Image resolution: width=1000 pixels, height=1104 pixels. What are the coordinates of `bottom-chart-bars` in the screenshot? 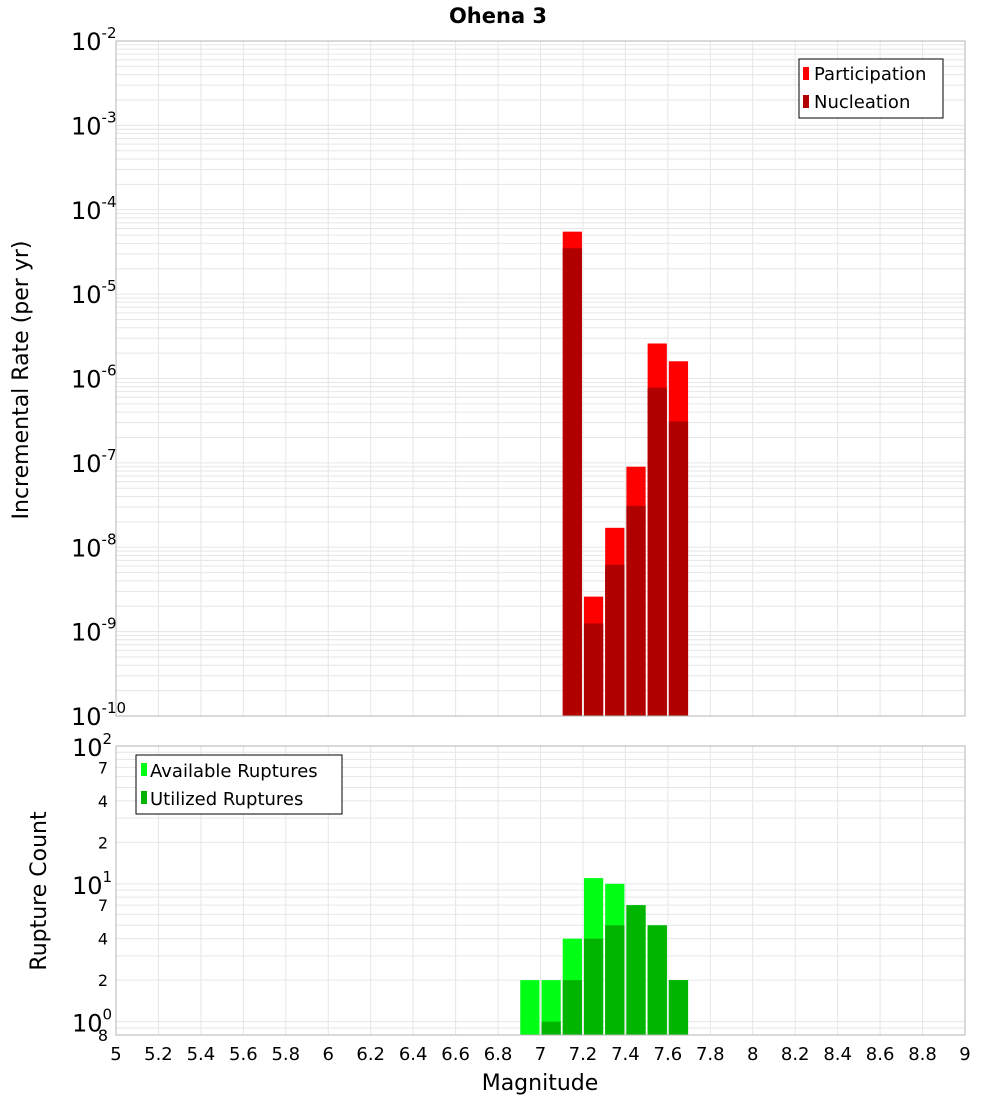 It's located at (604, 956).